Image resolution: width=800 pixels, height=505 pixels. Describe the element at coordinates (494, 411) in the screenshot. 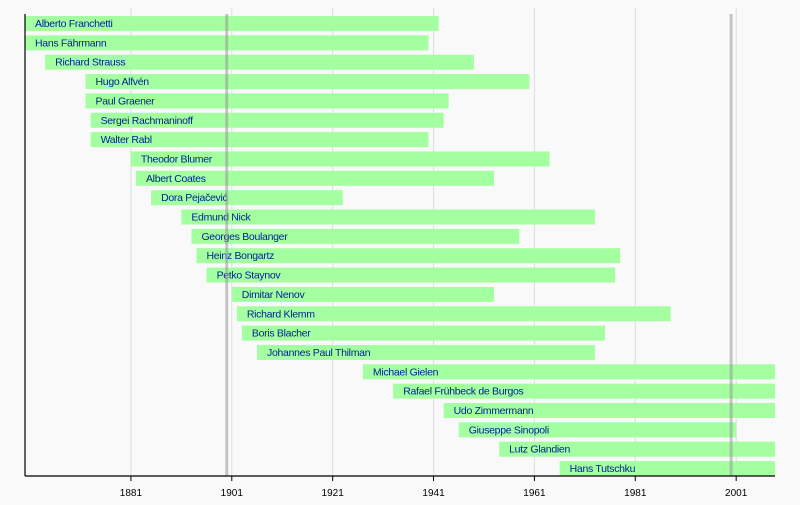

I see `bar-label: Udo Zimmermann` at that location.